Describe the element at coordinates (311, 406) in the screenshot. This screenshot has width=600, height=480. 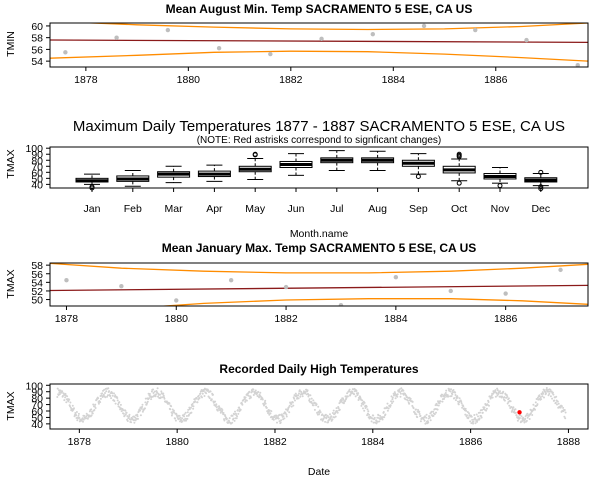
I see `panel4-data-layer` at that location.